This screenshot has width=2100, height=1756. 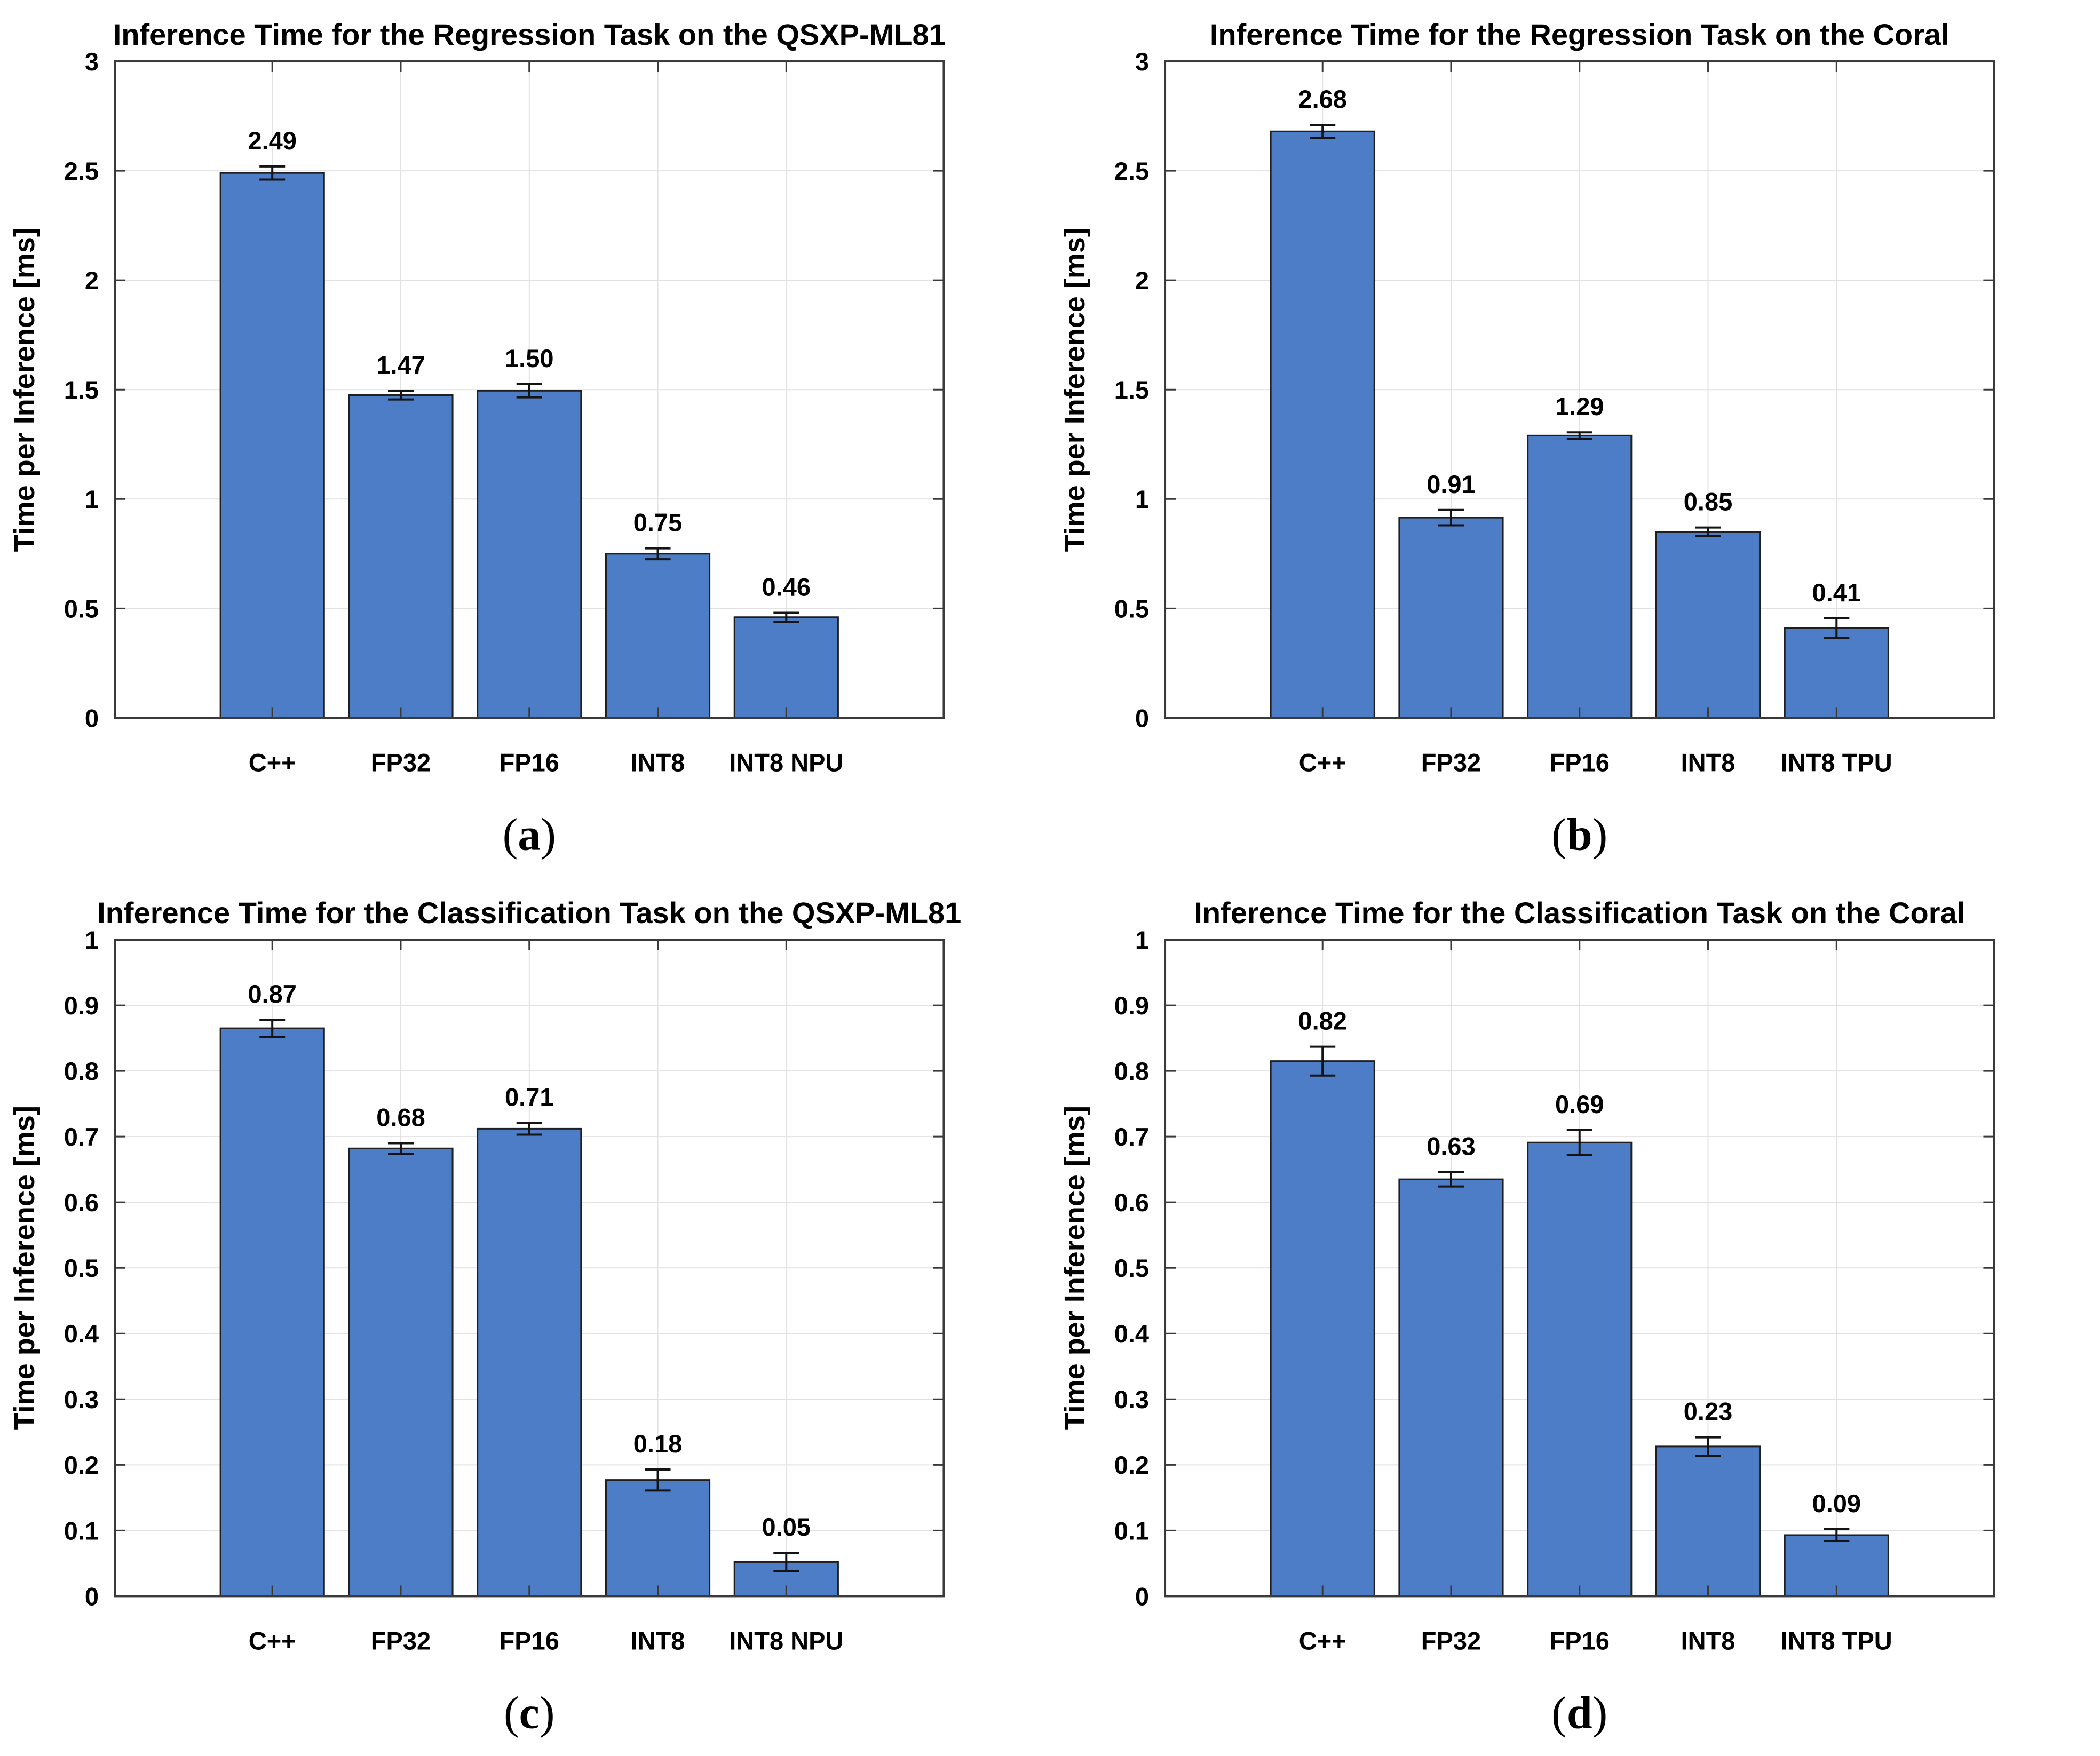 I want to click on bar-value-label: 2.68, so click(x=1322, y=99).